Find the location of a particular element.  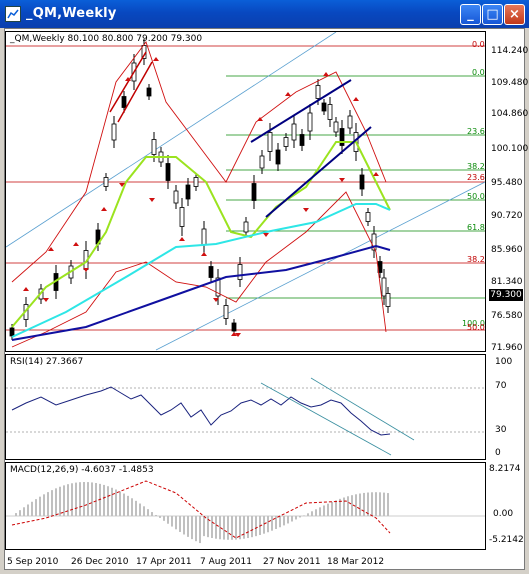

macd-tick: -5.2142 is located at coordinates (506, 540).